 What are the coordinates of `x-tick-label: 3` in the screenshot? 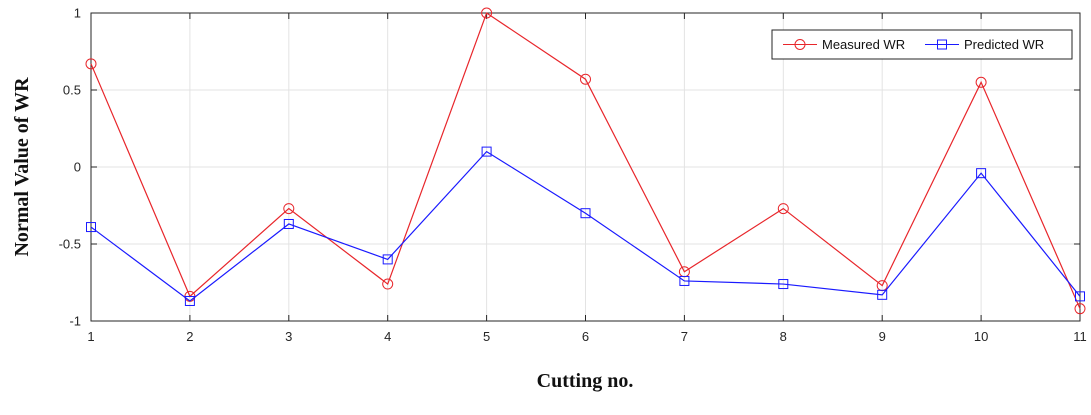 It's located at (288, 336).